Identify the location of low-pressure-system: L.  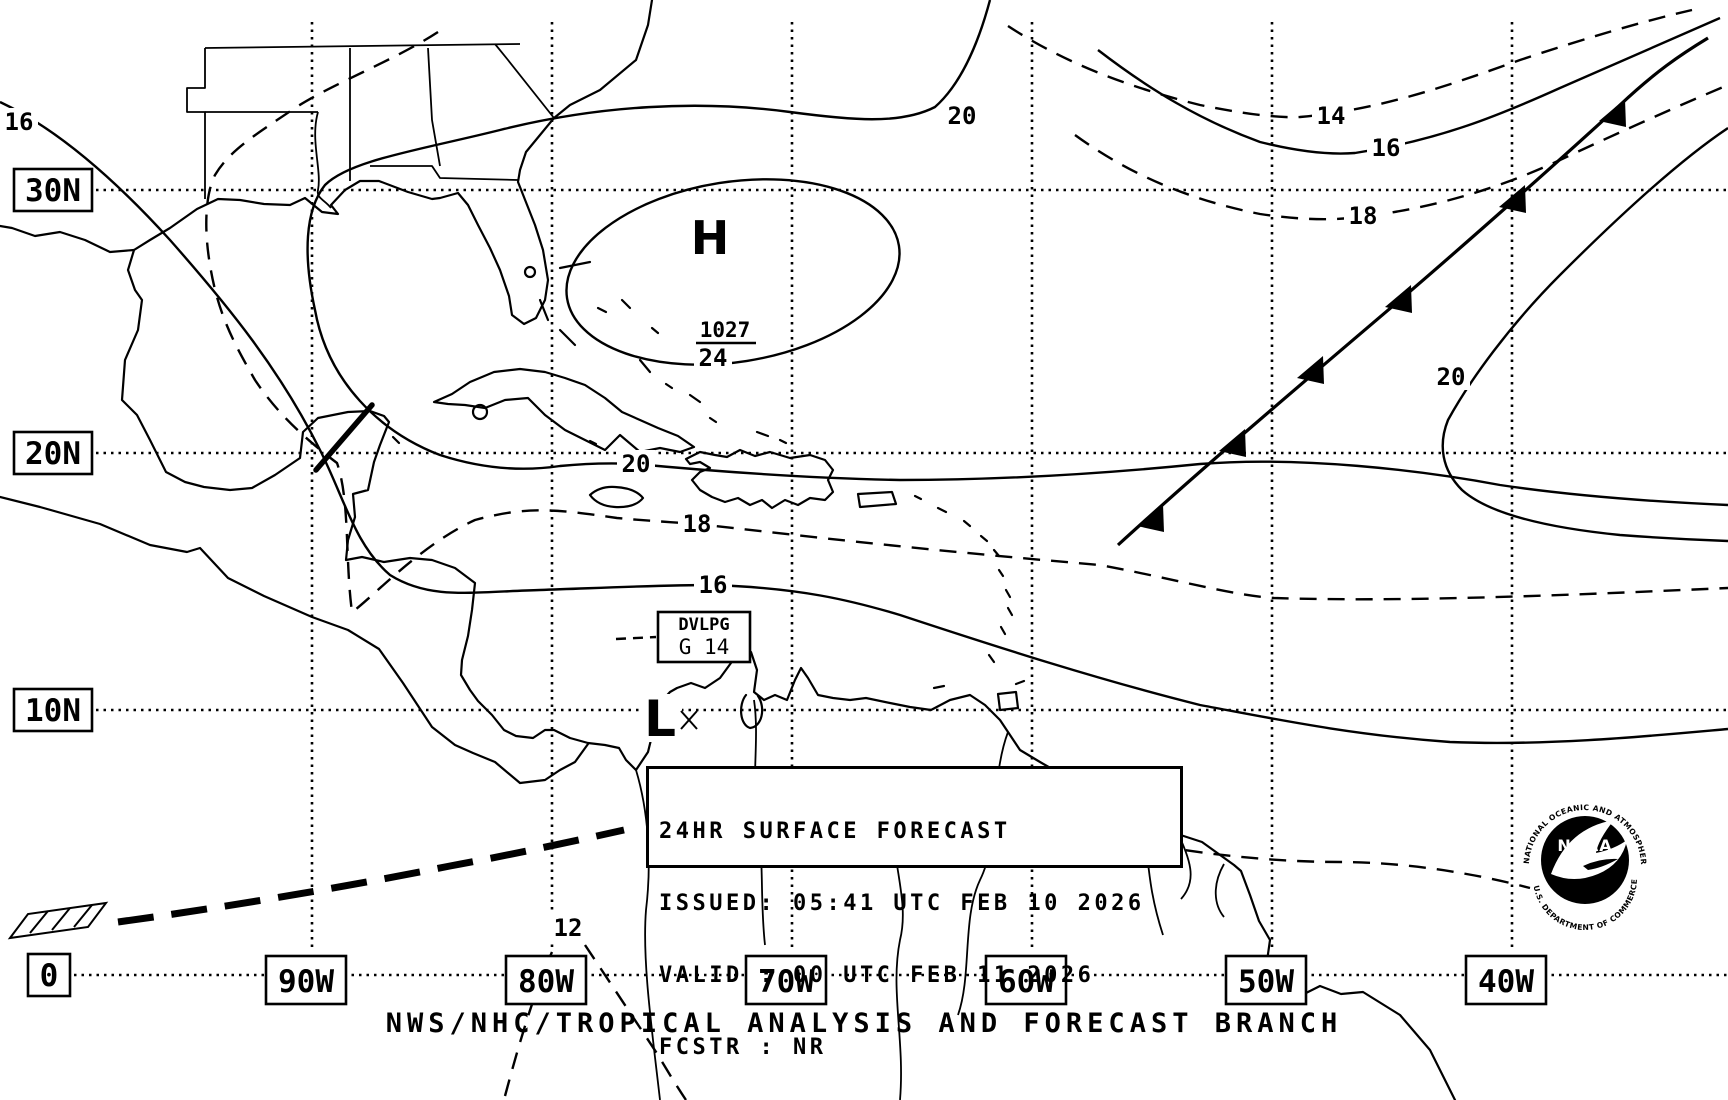
(670, 719).